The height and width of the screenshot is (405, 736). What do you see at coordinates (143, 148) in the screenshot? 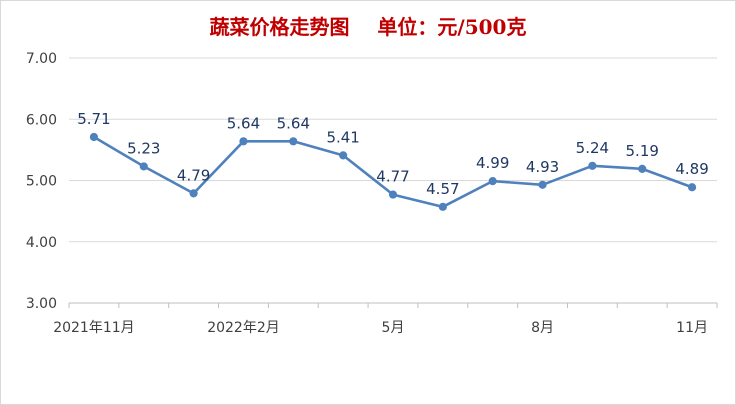
I see `data-label: 5.23` at bounding box center [143, 148].